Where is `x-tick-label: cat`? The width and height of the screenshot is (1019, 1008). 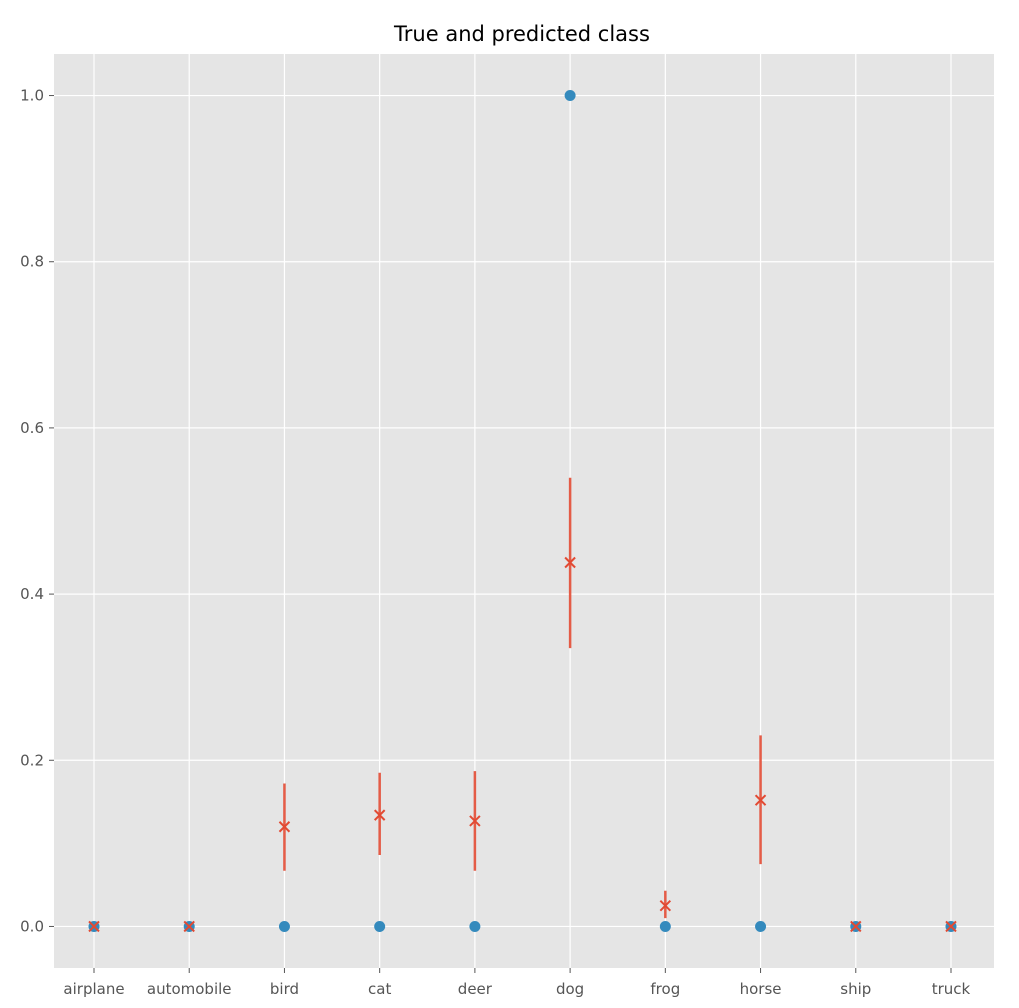 x-tick-label: cat is located at coordinates (379, 989).